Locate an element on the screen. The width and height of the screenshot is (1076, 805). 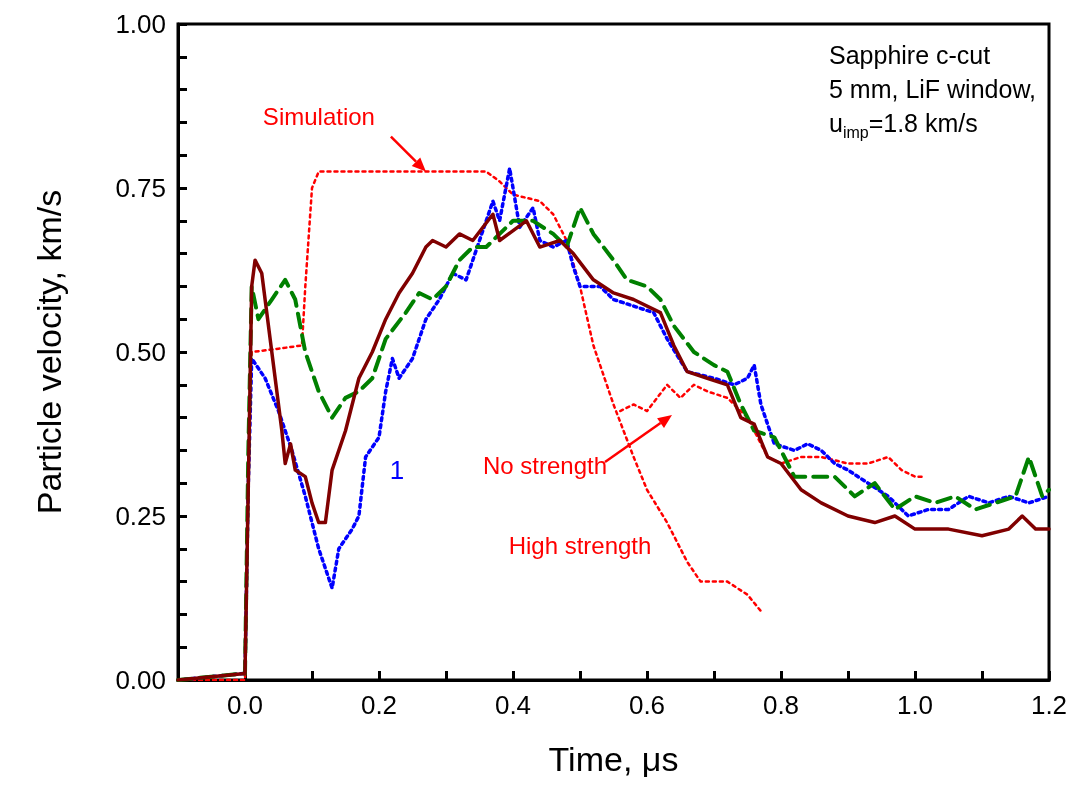
annotation: Sapphire c-cut is located at coordinates (909, 55).